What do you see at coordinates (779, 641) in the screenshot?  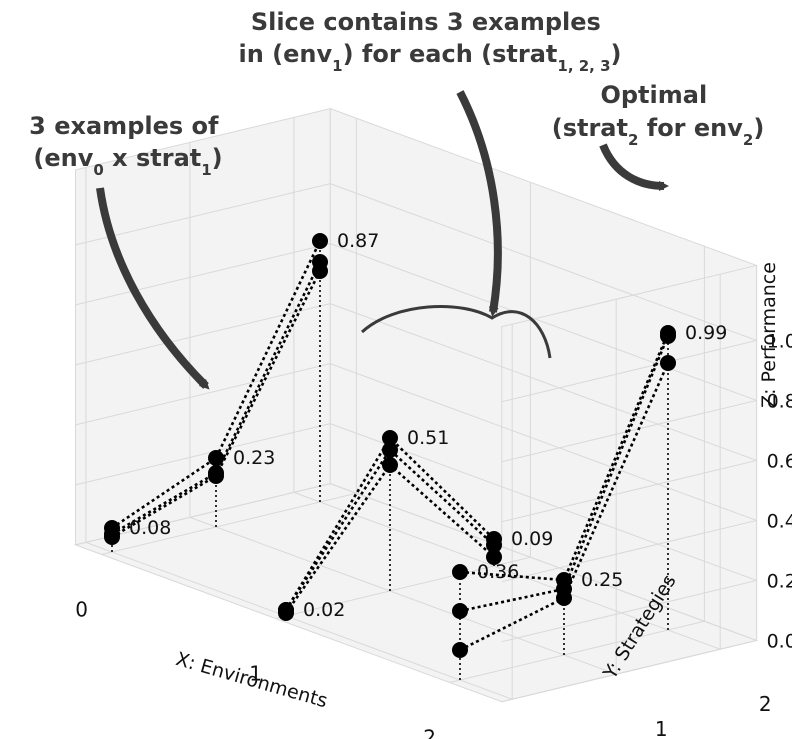 I see `z-tick-label: 0.0` at bounding box center [779, 641].